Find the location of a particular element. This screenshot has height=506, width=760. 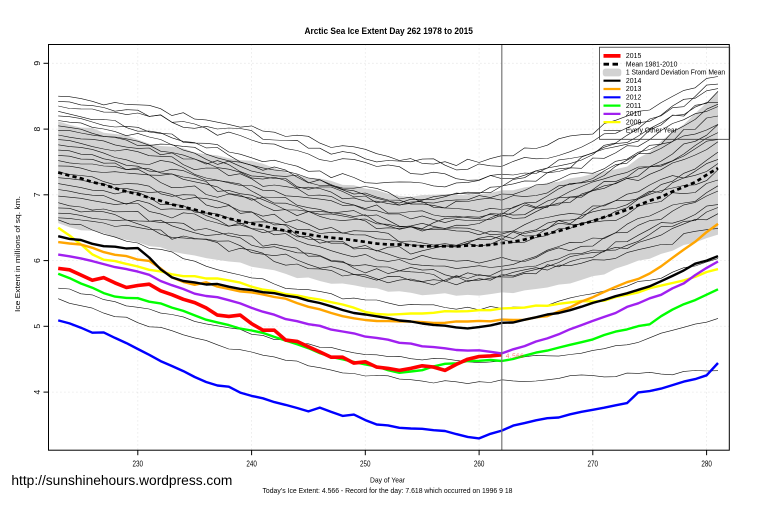

svg-text:http://sunshinehours.wordpress: http://sunshinehours.wordpress.com is located at coordinates (121, 480).